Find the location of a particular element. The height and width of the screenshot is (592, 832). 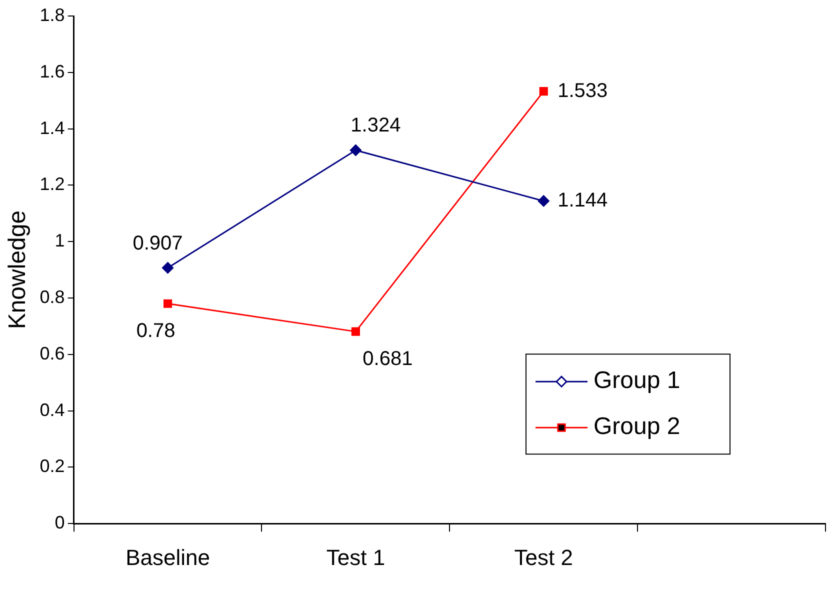

y-tick-label: 0.6 is located at coordinates (52, 353).